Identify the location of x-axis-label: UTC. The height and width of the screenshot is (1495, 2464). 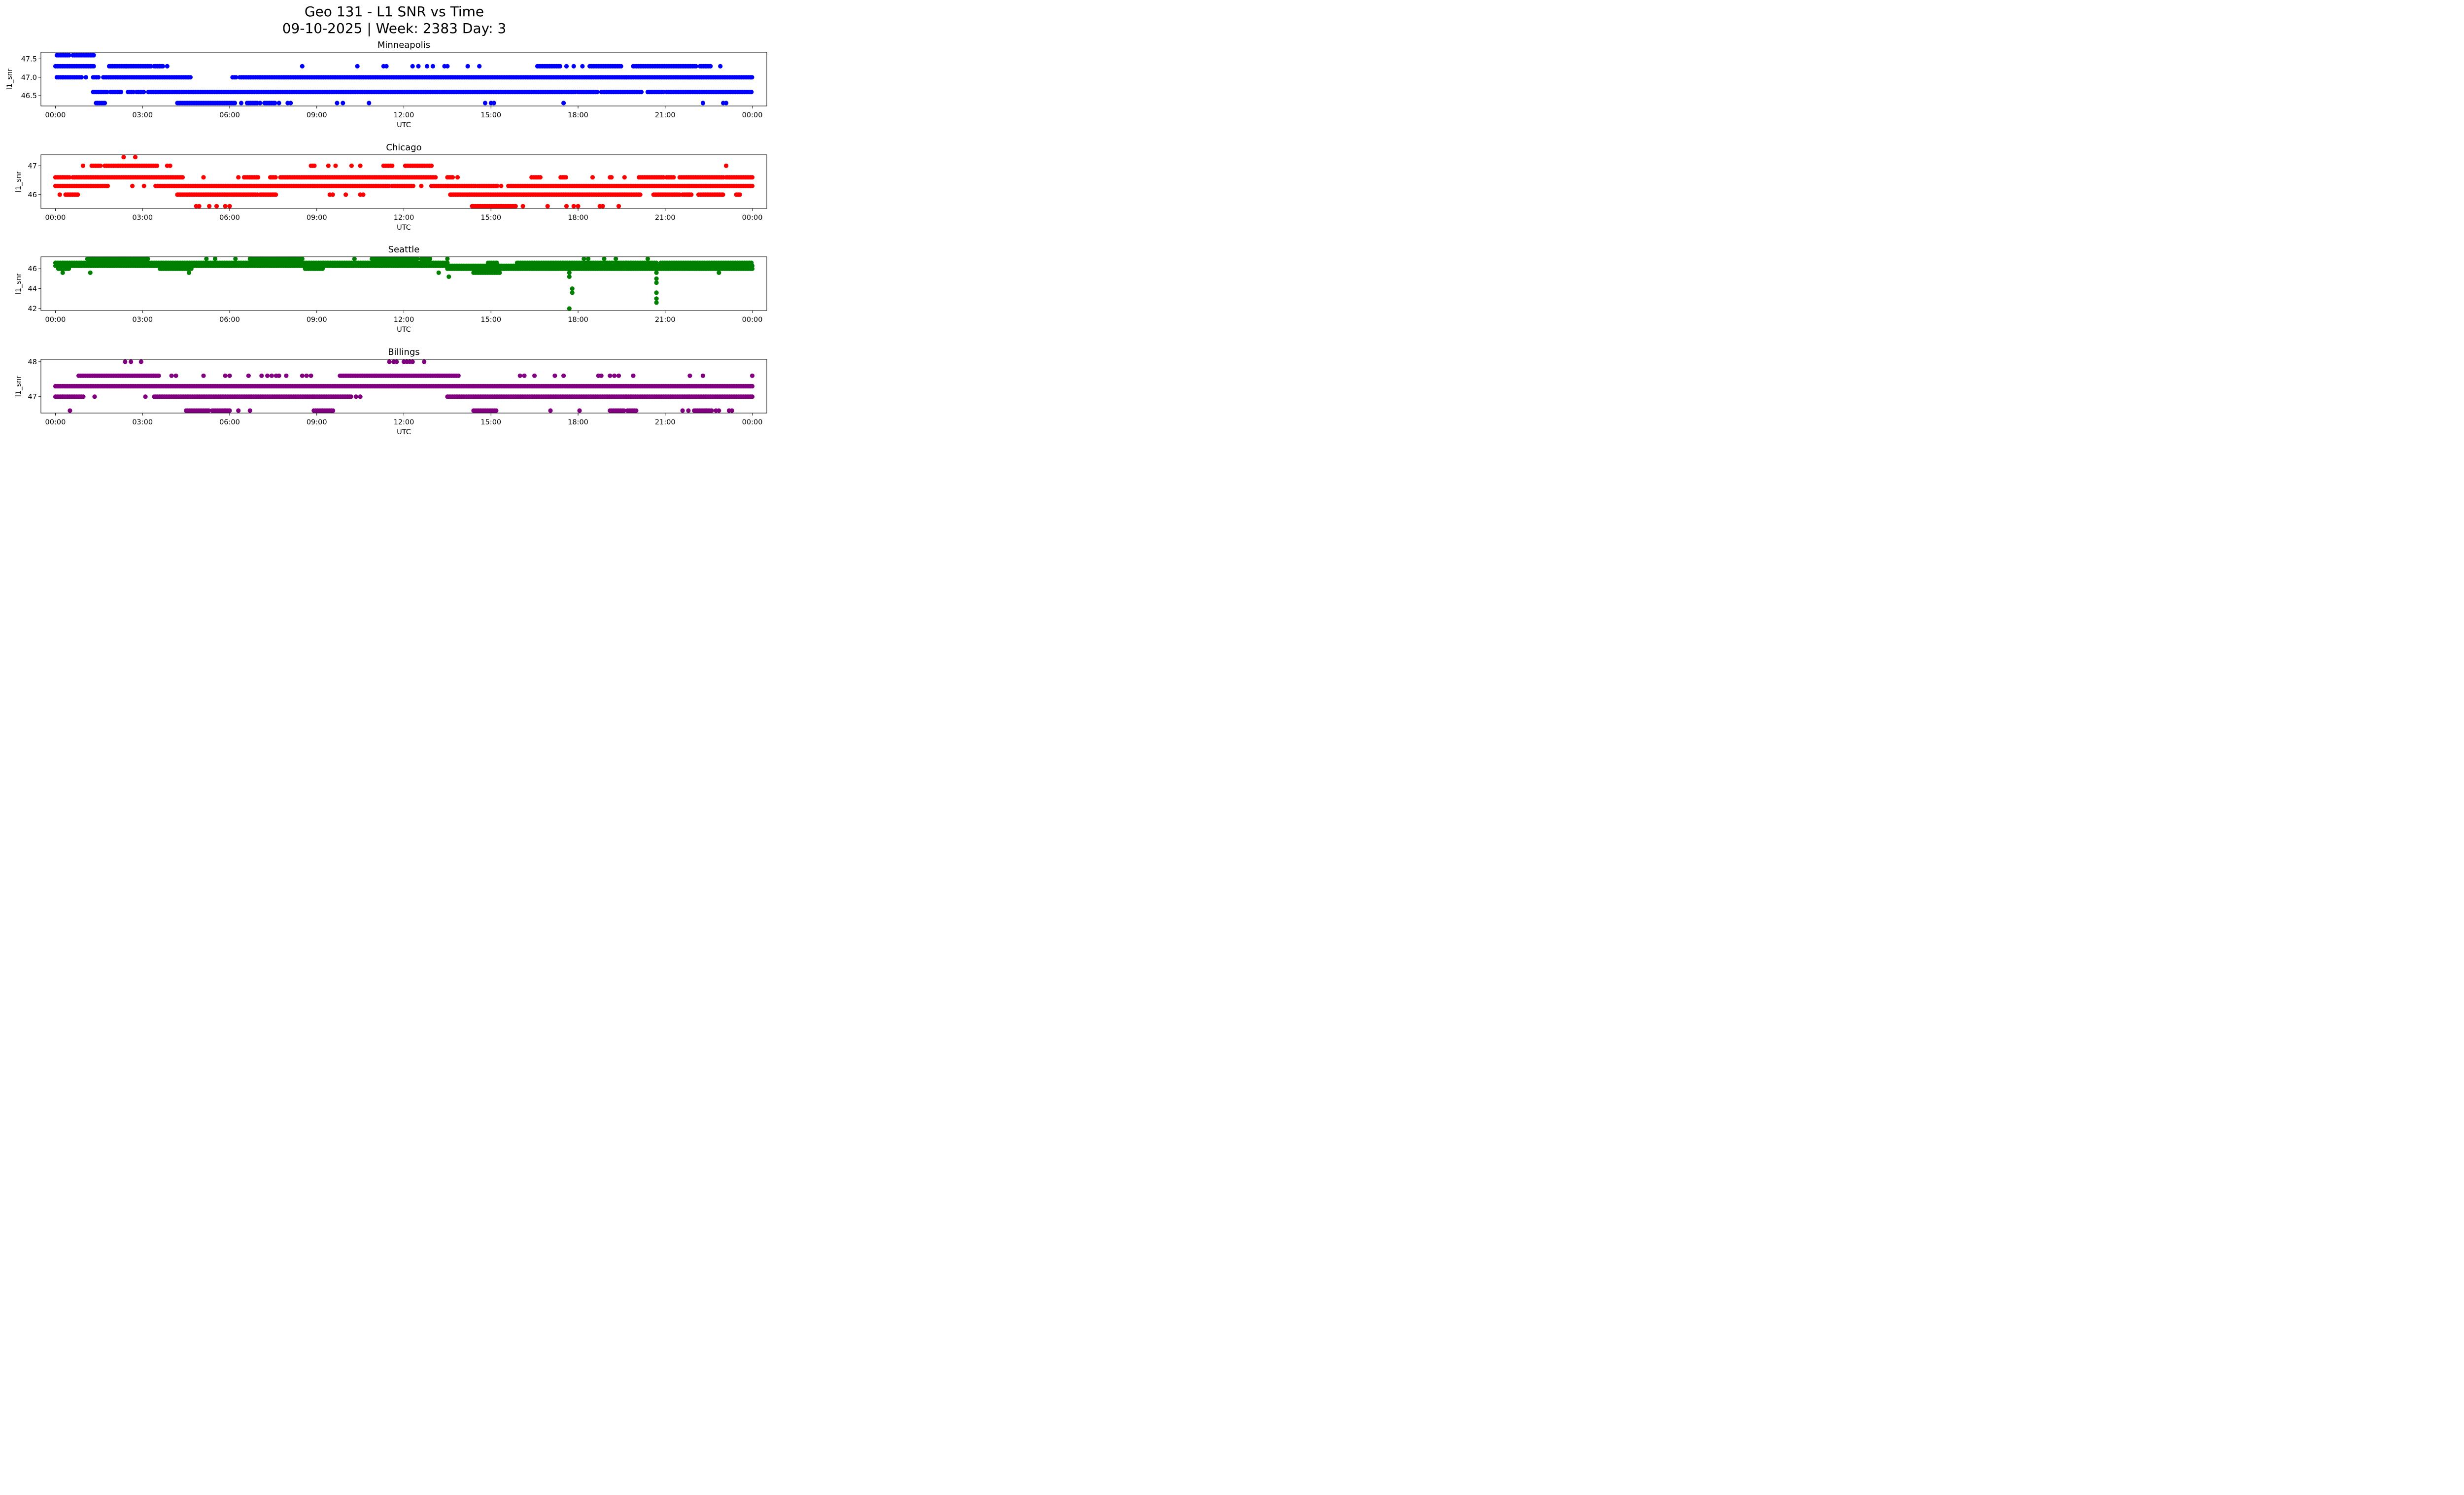
(404, 432).